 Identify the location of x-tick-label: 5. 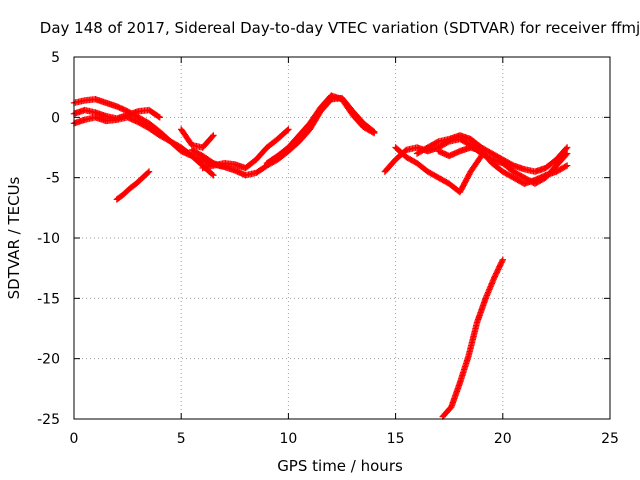
(181, 439).